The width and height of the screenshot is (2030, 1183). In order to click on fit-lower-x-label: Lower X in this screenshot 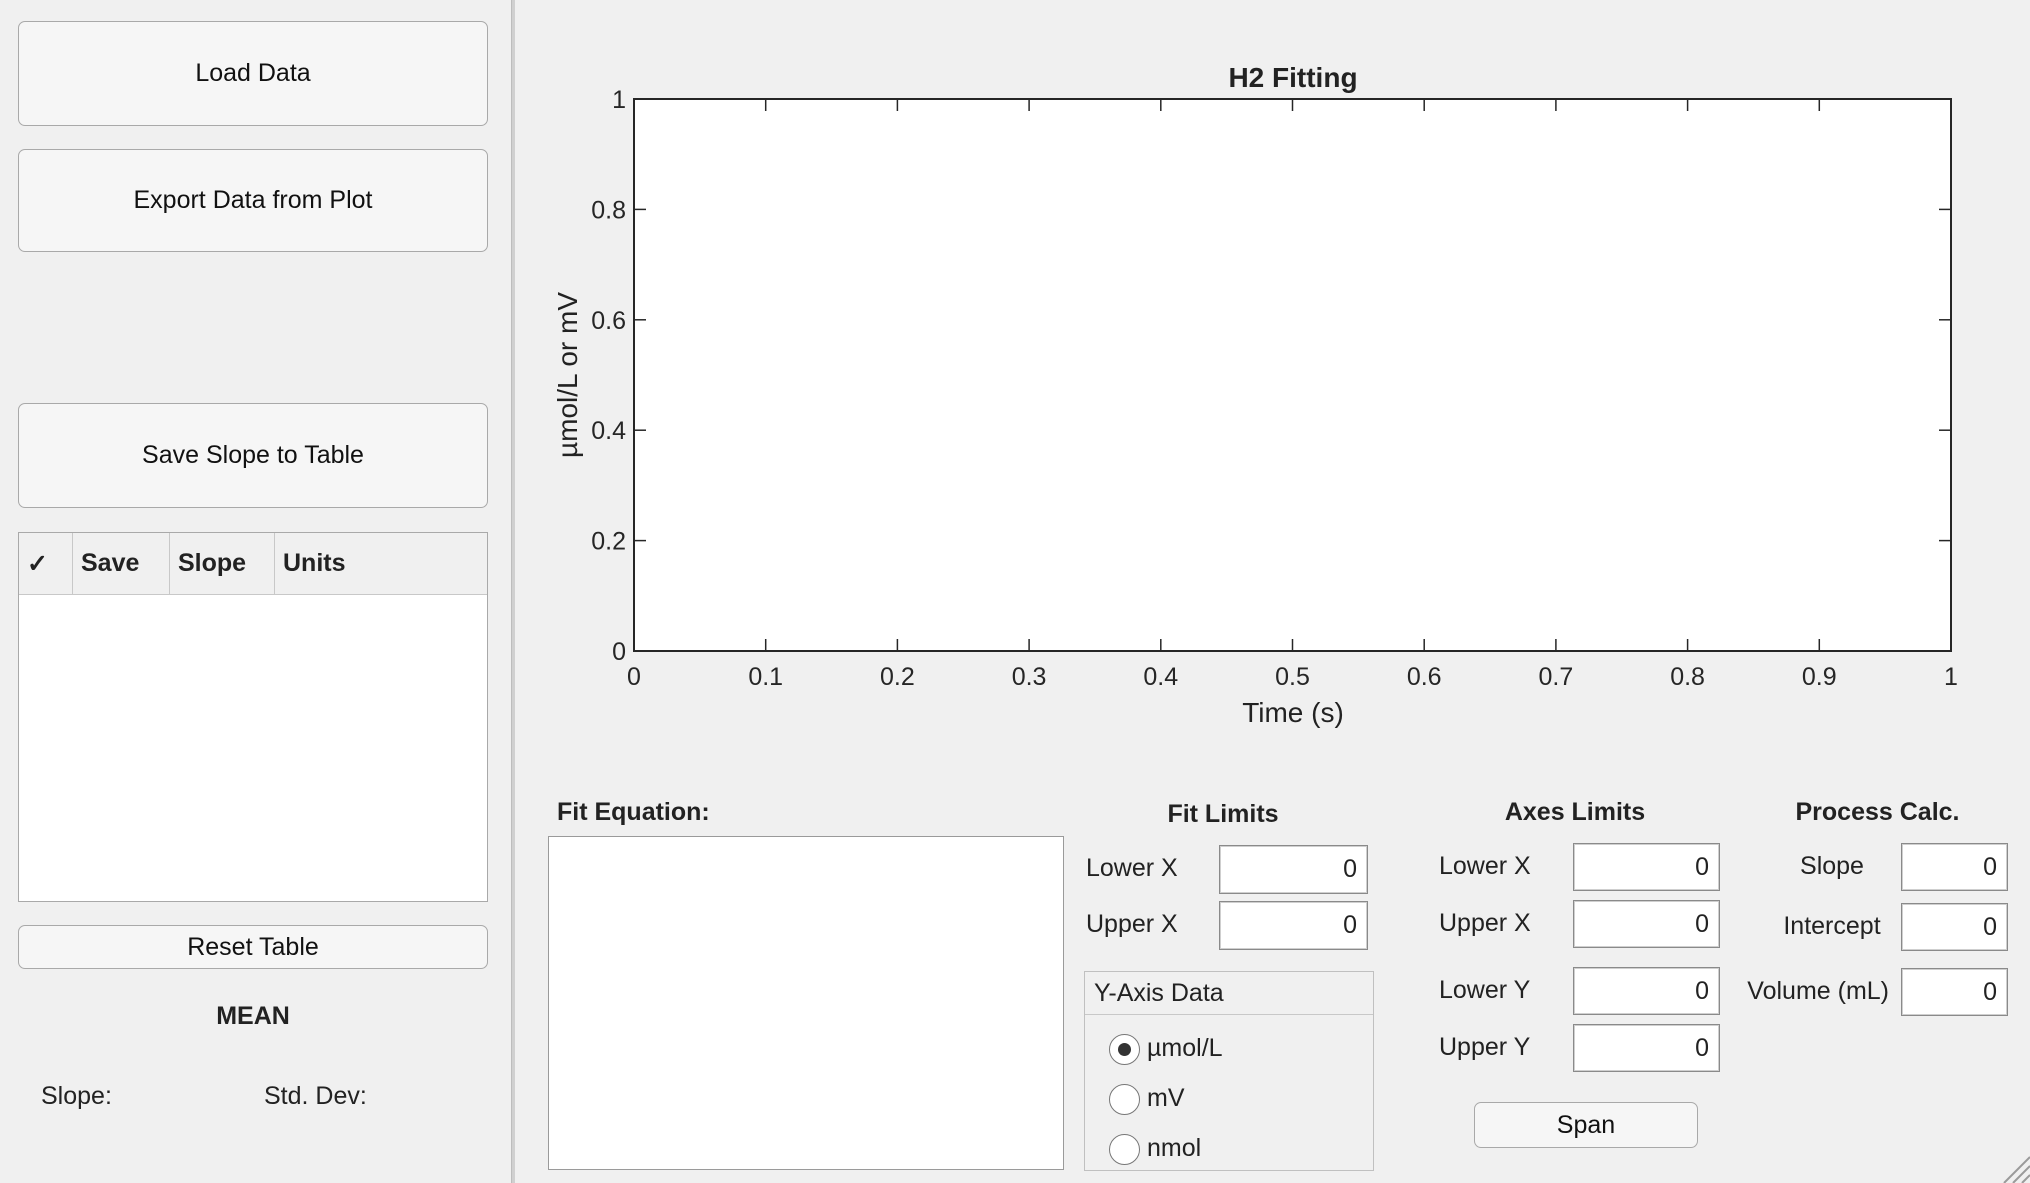, I will do `click(1132, 868)`.